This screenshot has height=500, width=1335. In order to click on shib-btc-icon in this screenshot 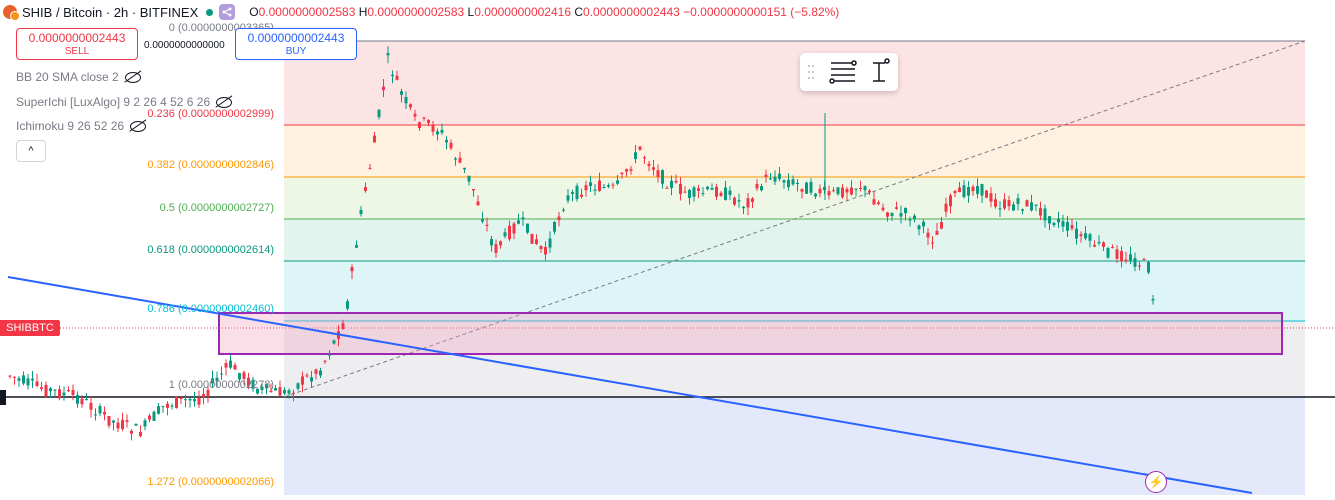, I will do `click(11, 13)`.